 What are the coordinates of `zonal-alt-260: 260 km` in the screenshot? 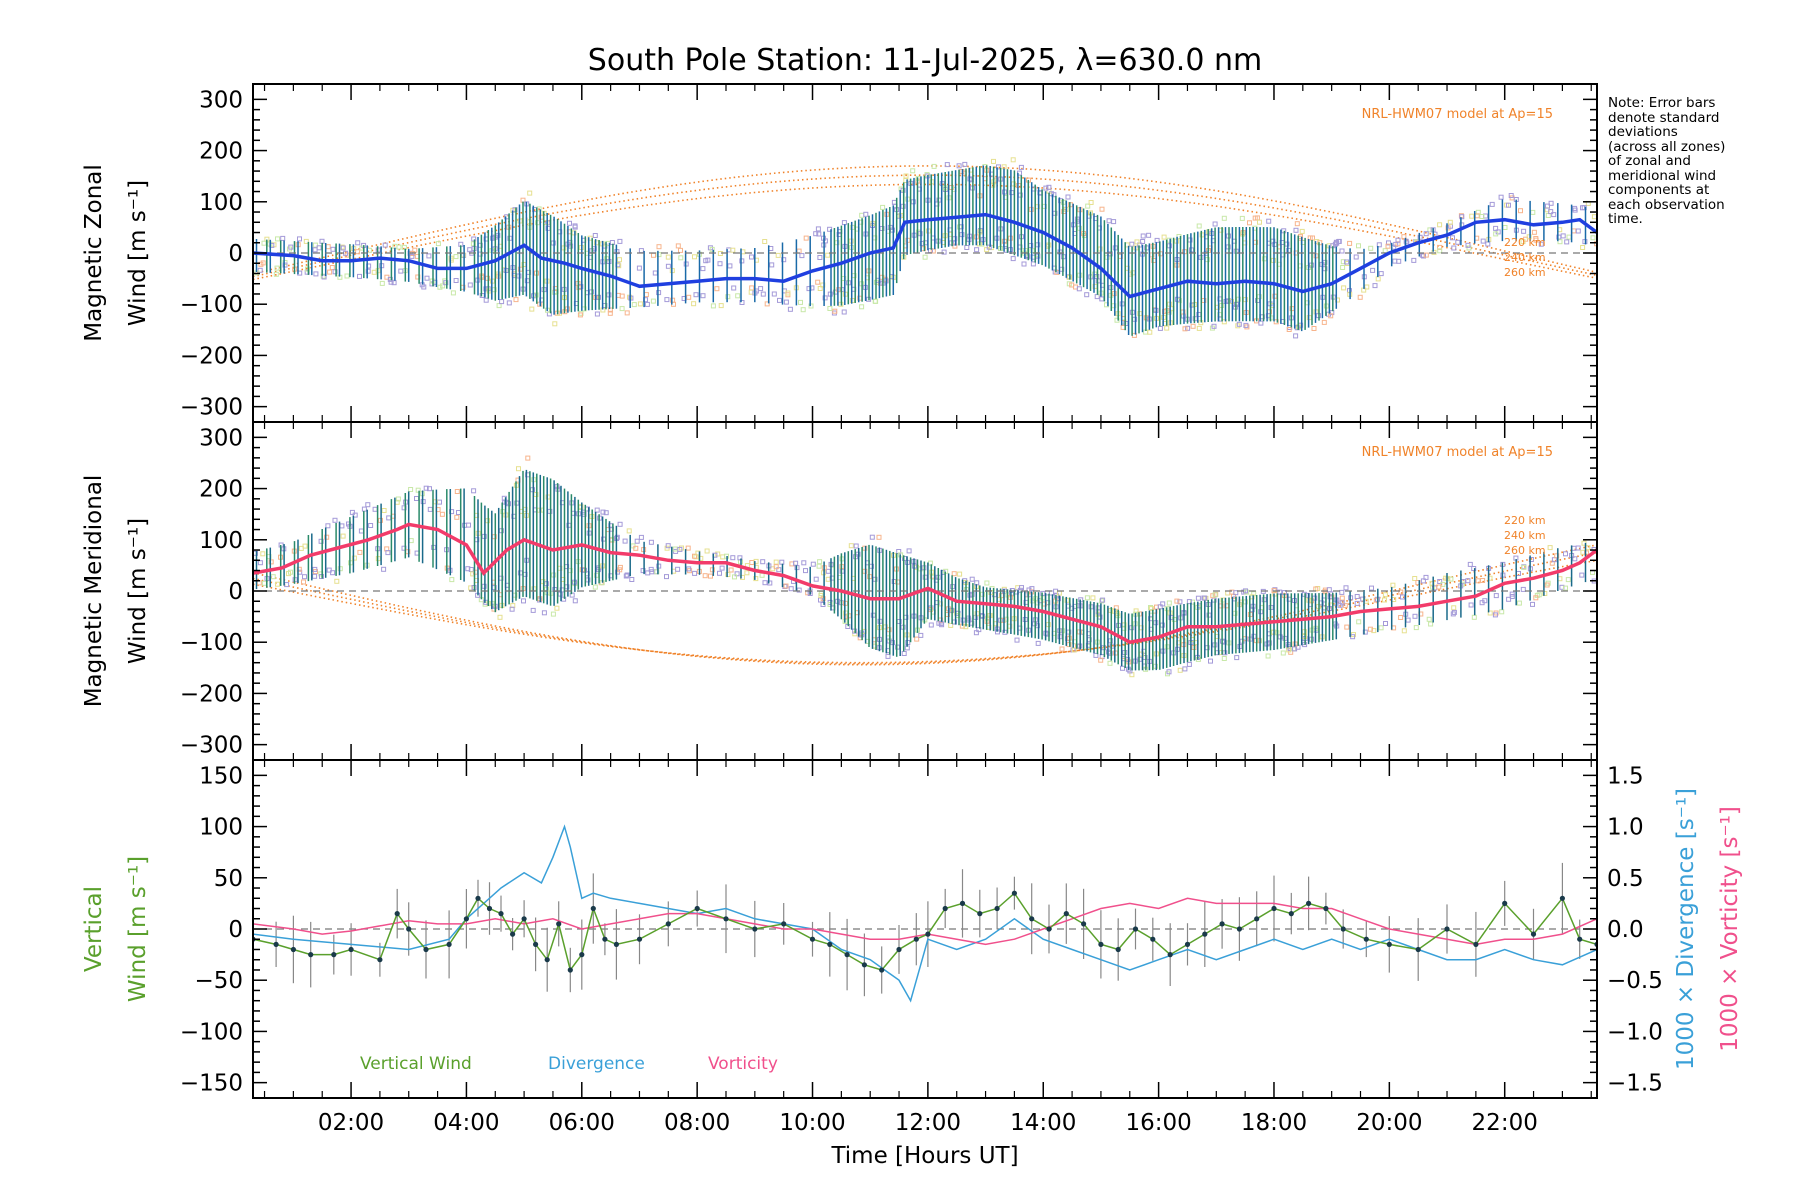 It's located at (1525, 272).